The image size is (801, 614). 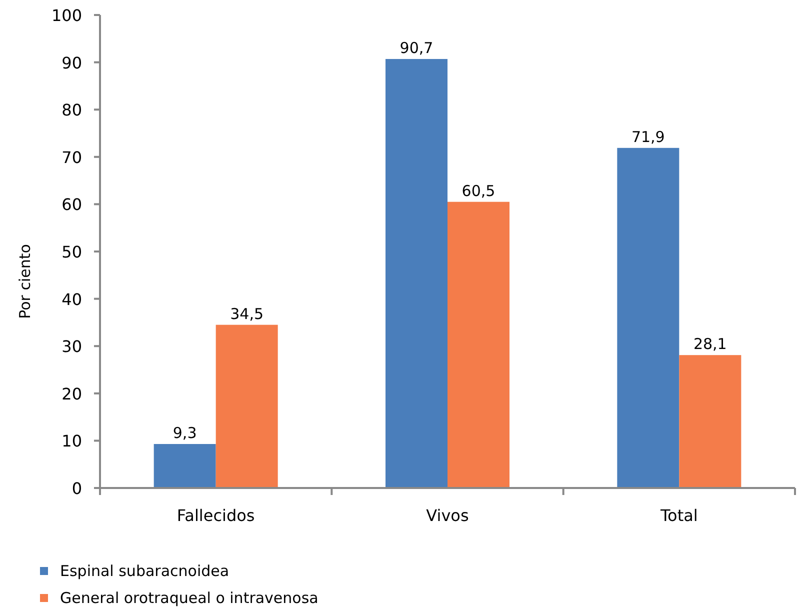 I want to click on y-tick-label: 20, so click(x=72, y=394).